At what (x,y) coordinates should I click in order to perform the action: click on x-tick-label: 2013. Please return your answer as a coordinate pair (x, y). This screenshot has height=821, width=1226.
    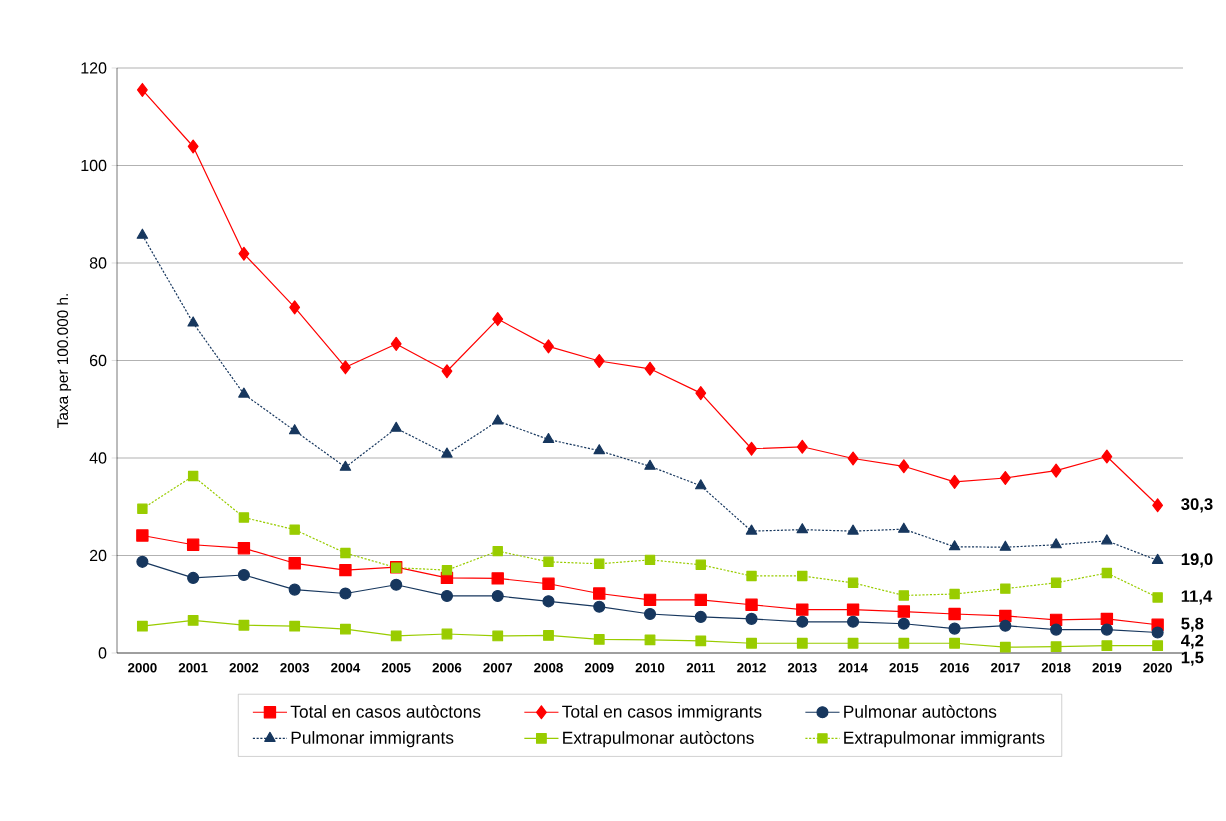
    Looking at the image, I should click on (802, 668).